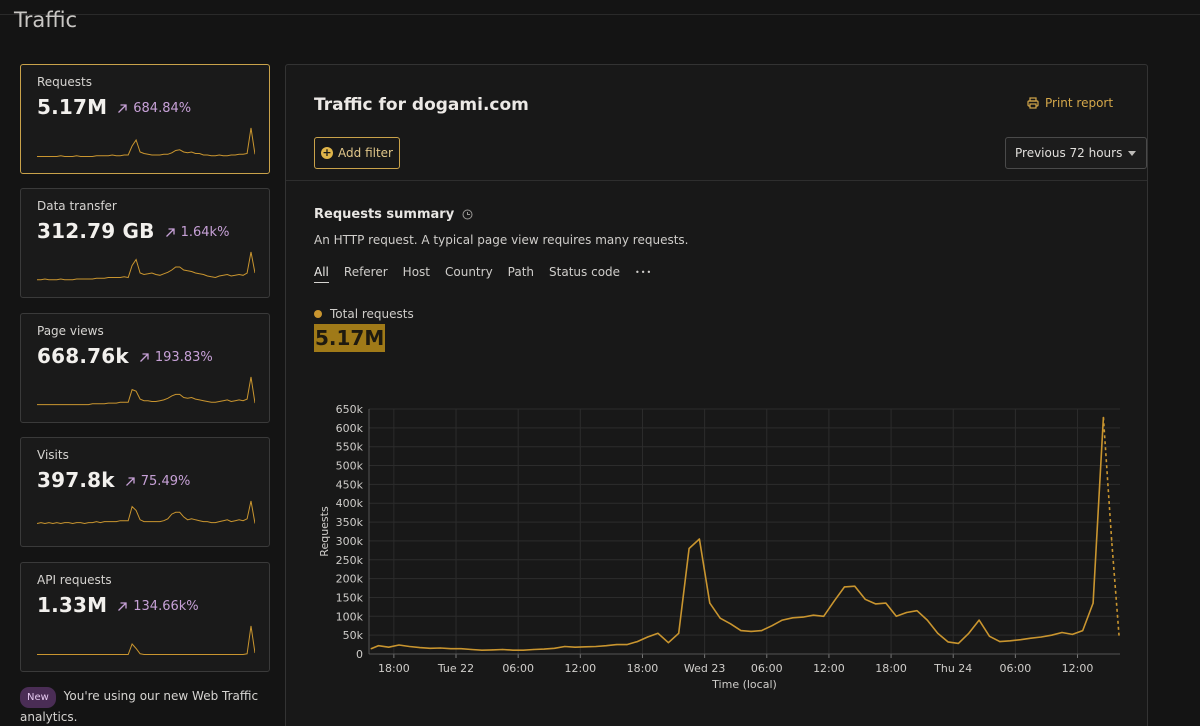  I want to click on new-badge: New, so click(38, 697).